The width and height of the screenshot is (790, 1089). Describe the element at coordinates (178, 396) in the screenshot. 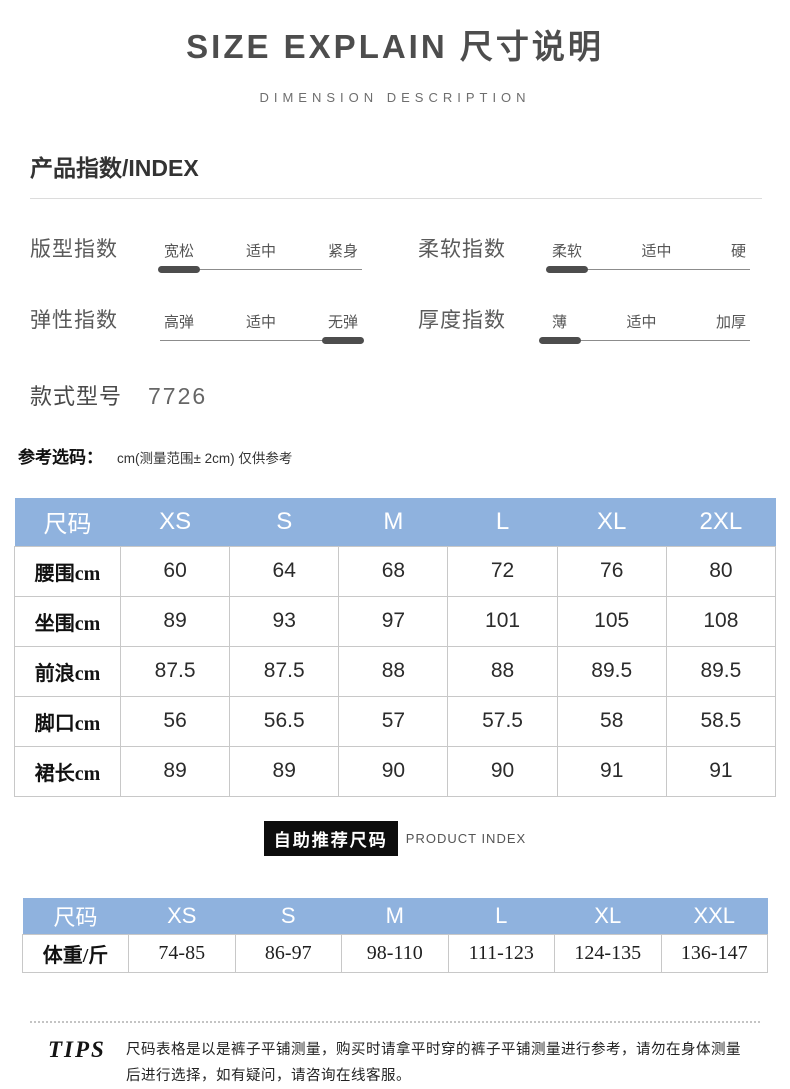

I see `model-value: 7726` at that location.